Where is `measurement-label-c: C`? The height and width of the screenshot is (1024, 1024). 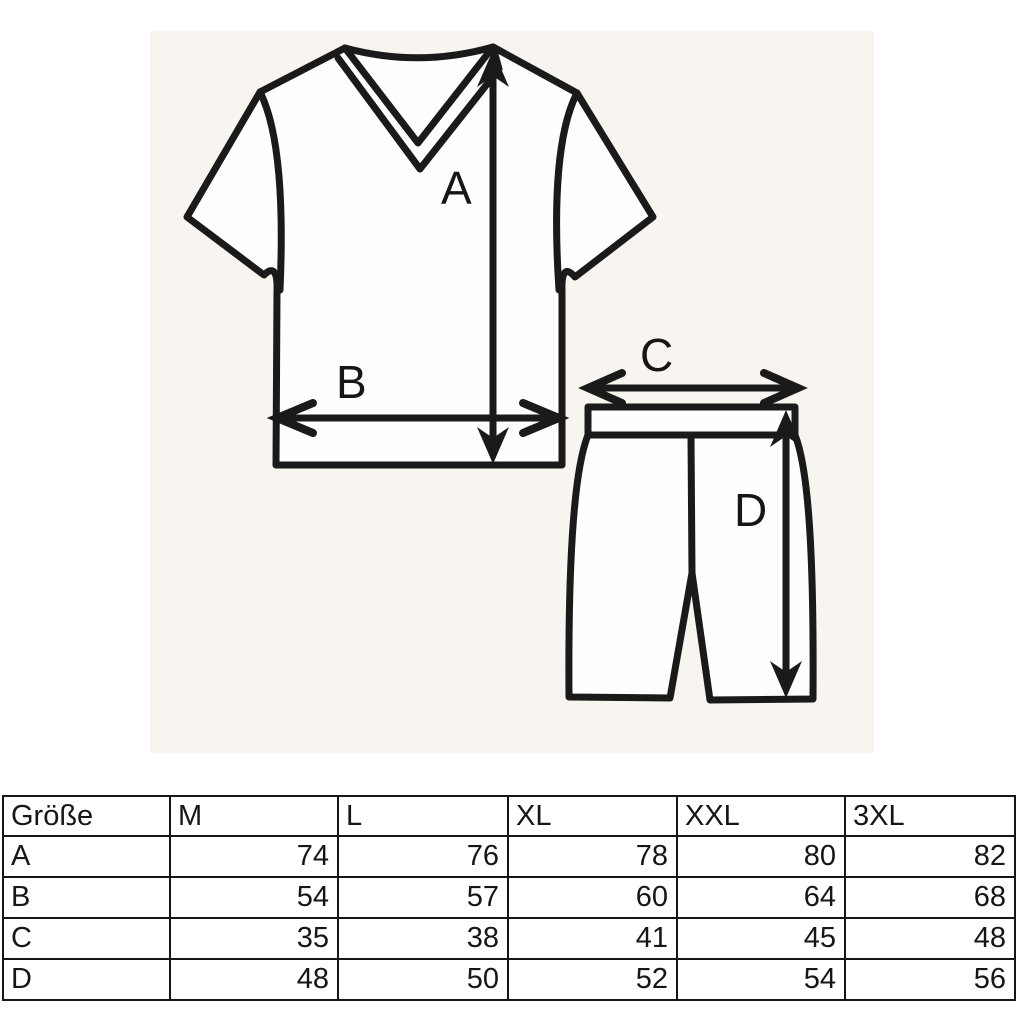
measurement-label-c: C is located at coordinates (656, 355).